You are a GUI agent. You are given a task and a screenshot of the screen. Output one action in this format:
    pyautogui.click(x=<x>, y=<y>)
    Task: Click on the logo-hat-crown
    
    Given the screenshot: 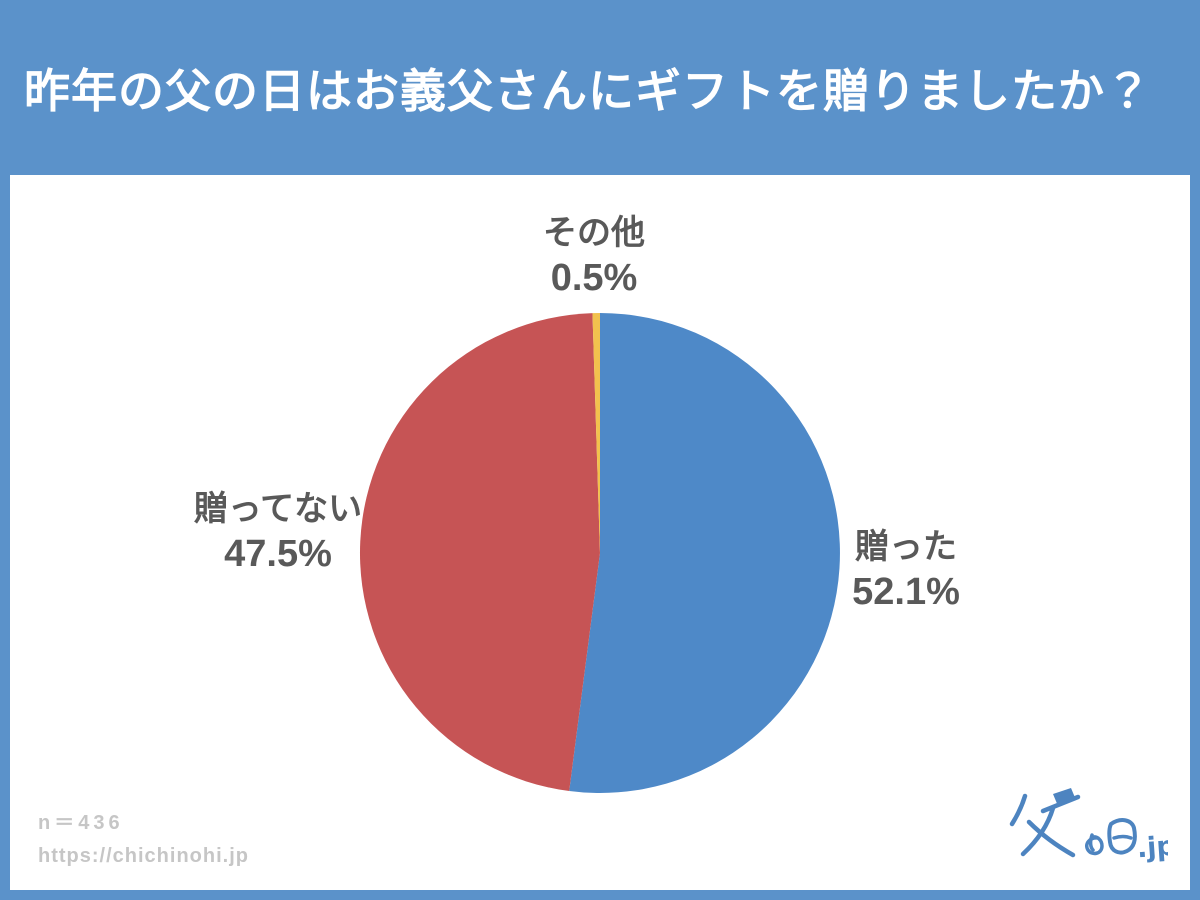 What is the action you would take?
    pyautogui.click(x=1064, y=797)
    